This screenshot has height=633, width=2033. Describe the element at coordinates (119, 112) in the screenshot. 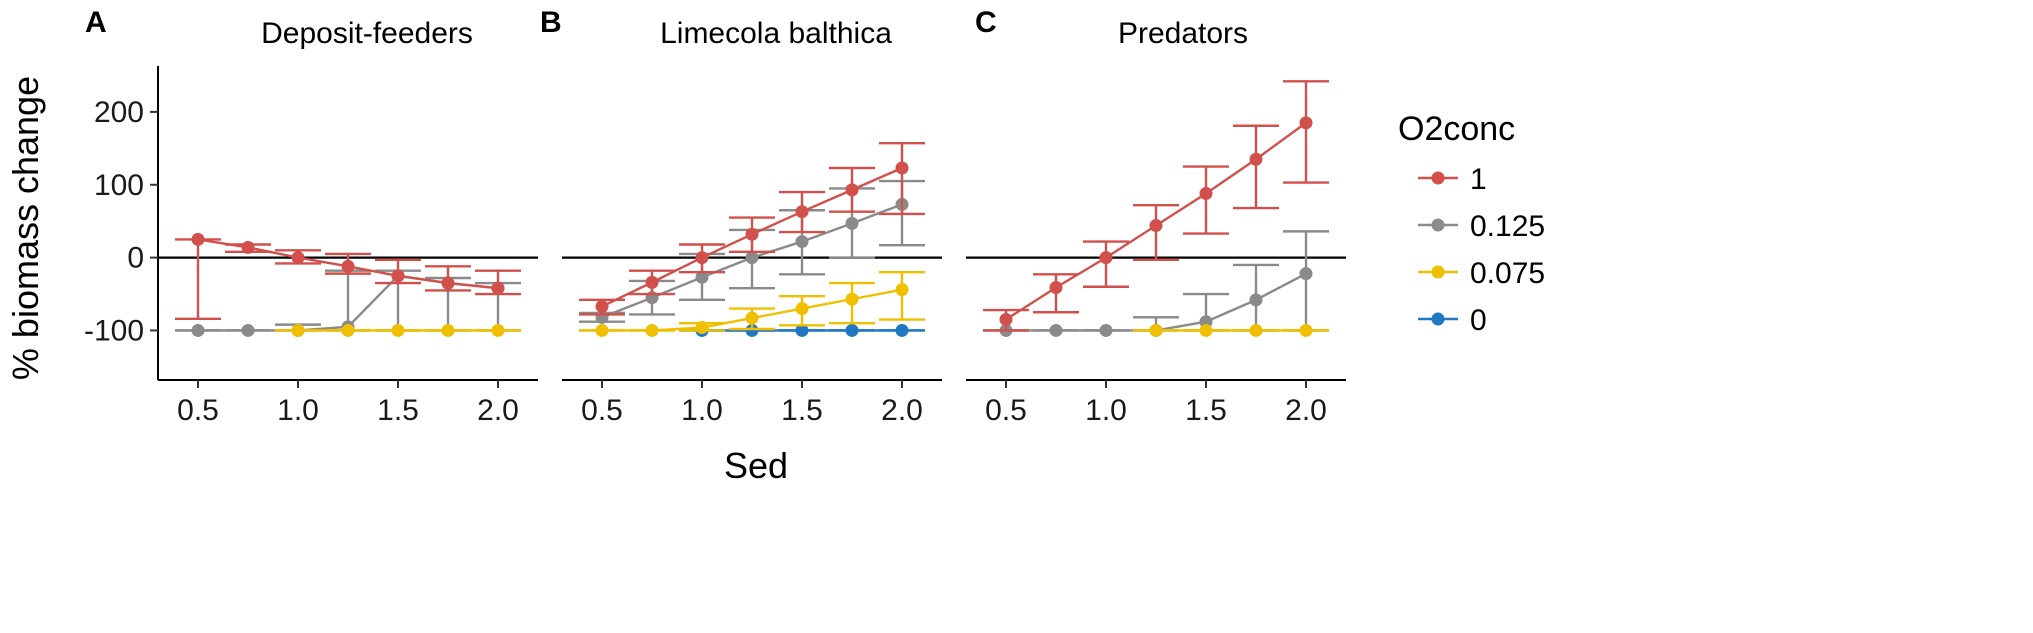

I see `y-tick-label: 200` at that location.